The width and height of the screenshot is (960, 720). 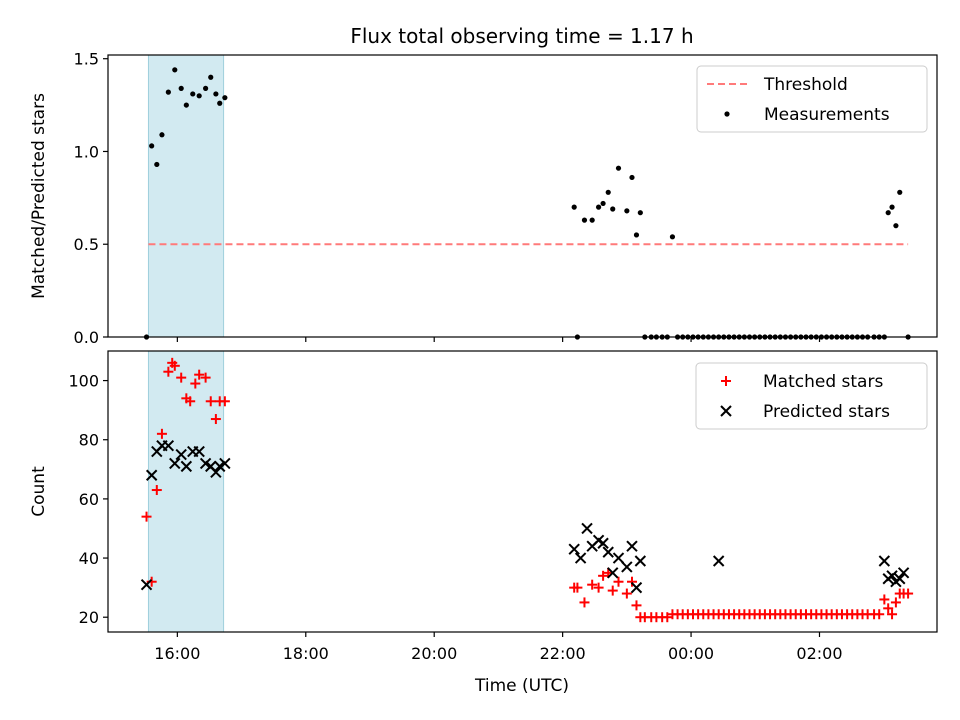 What do you see at coordinates (521, 686) in the screenshot?
I see `x-axis-label: Time (UTC)` at bounding box center [521, 686].